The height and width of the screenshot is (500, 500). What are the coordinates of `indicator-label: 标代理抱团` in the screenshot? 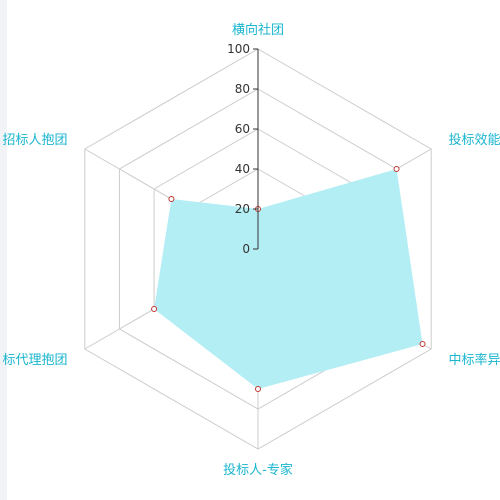 It's located at (34, 360).